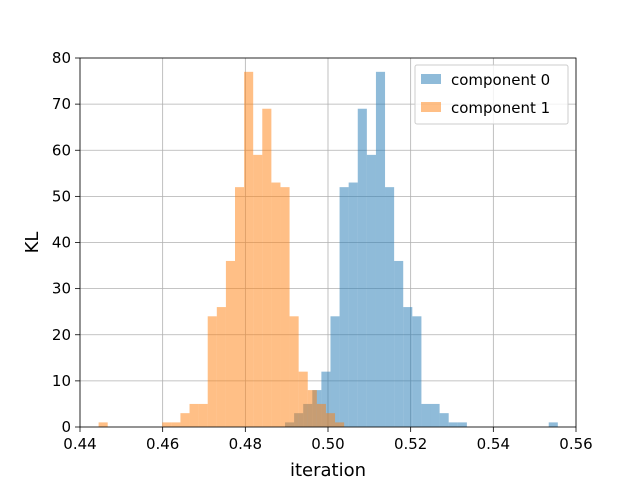  Describe the element at coordinates (66, 427) in the screenshot. I see `y-tick-label: 0` at that location.